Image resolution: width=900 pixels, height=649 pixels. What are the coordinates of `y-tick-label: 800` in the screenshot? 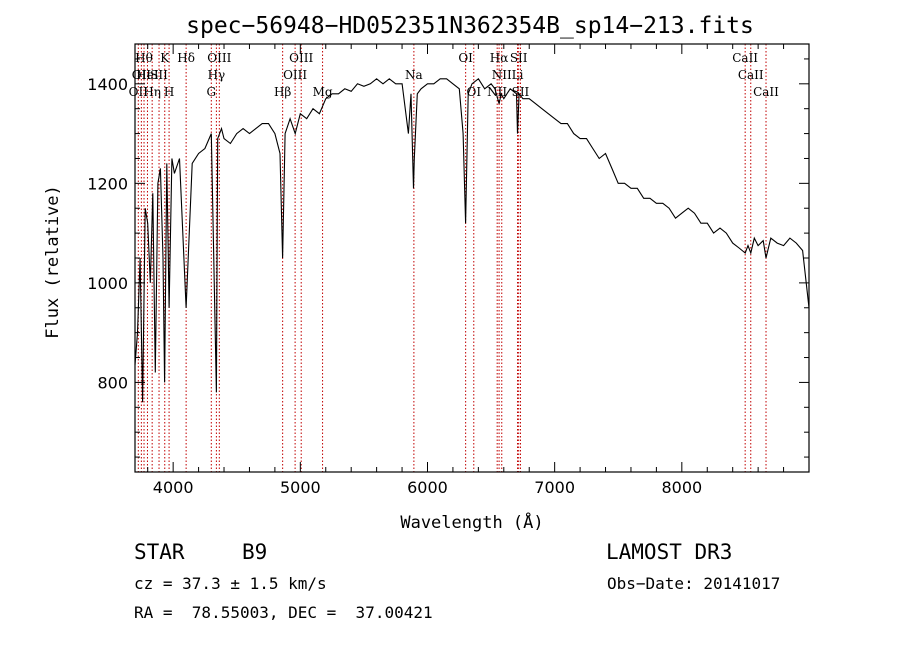 It's located at (112, 382).